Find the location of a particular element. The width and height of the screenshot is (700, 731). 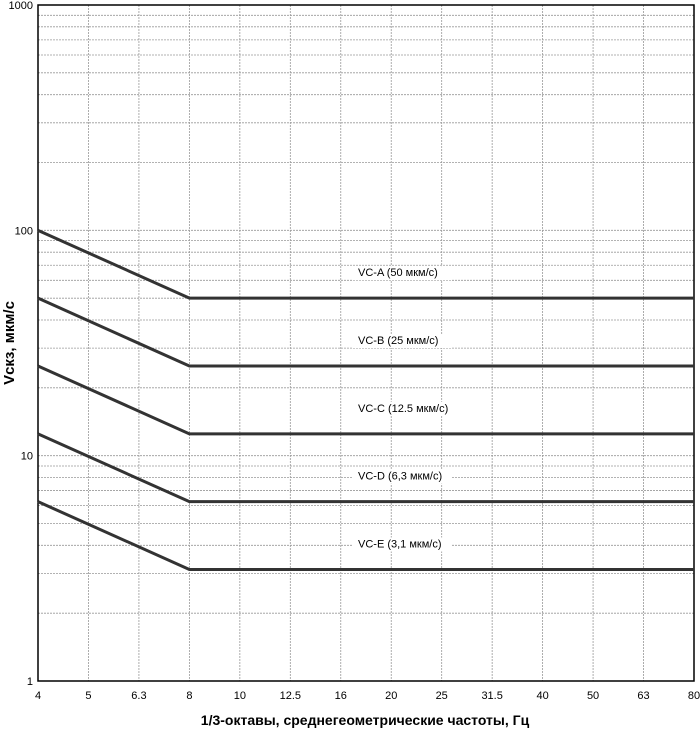

x-tick-label: 31.5 is located at coordinates (491, 696).